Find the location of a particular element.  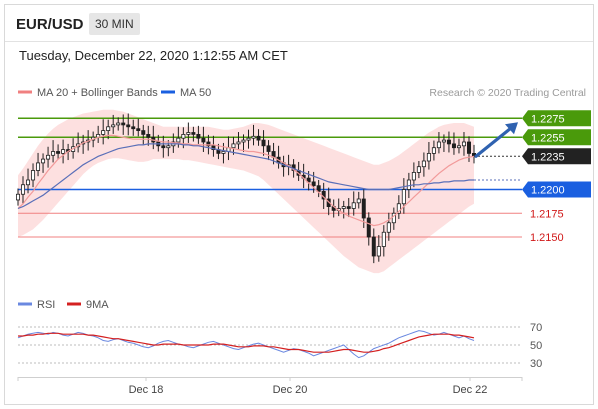

rsi-ma-line is located at coordinates (246, 342).